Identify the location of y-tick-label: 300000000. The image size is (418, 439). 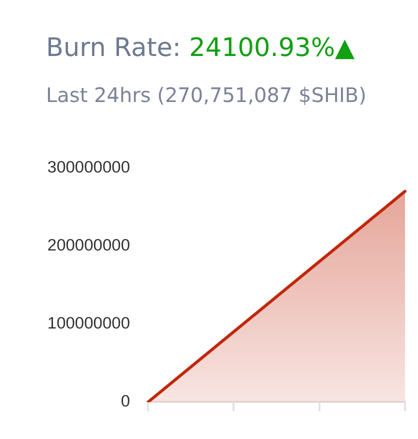
(88, 167).